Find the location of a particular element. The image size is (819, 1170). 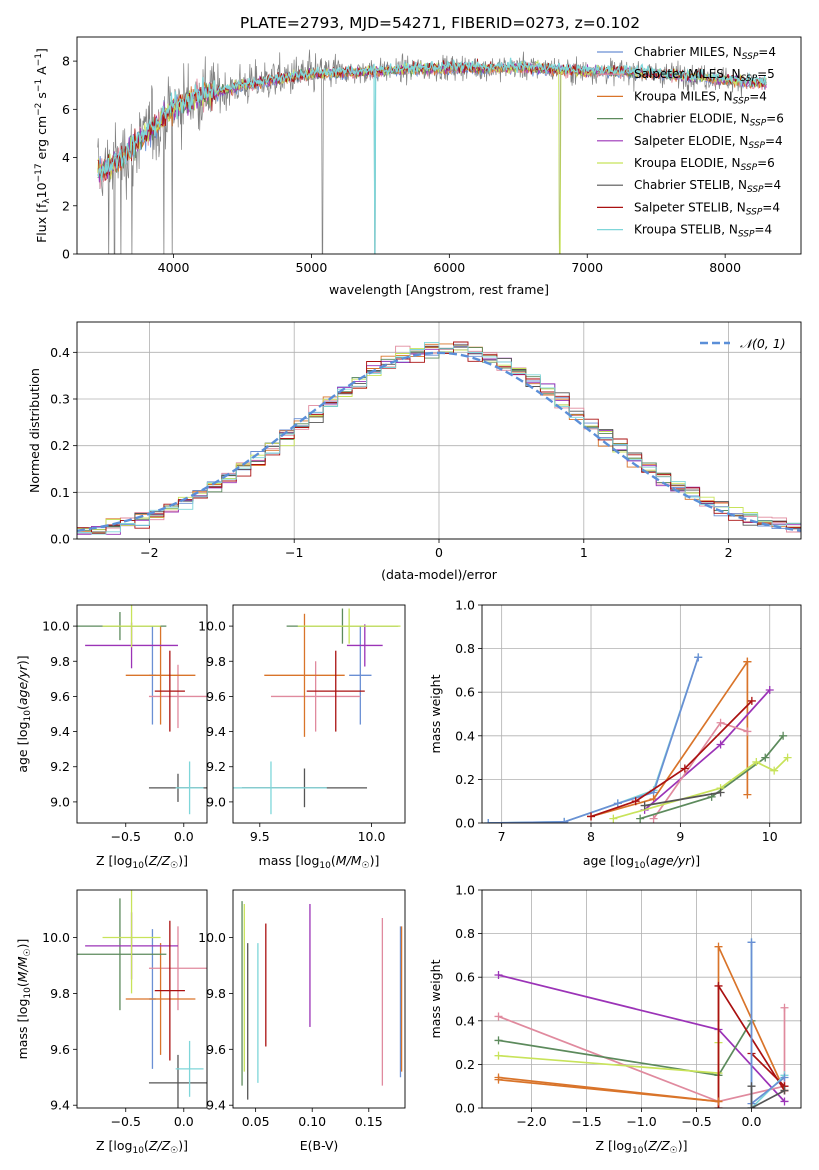

label-part: Salpeter ELODIE, N is located at coordinates (691, 141).